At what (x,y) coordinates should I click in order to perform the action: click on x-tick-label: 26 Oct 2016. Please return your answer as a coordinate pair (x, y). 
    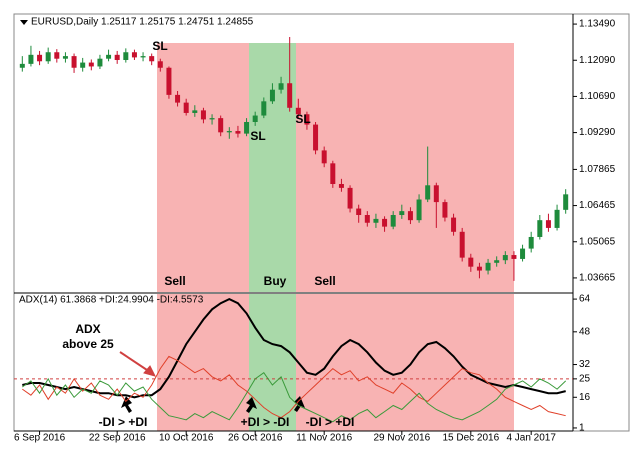
    Looking at the image, I should click on (255, 438).